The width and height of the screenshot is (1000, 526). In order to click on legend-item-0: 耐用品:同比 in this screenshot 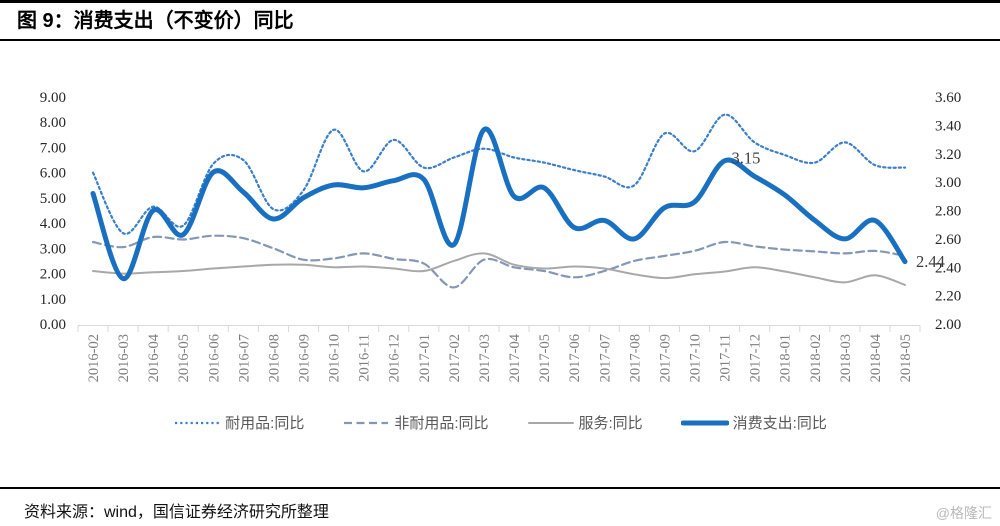, I will do `click(238, 422)`.